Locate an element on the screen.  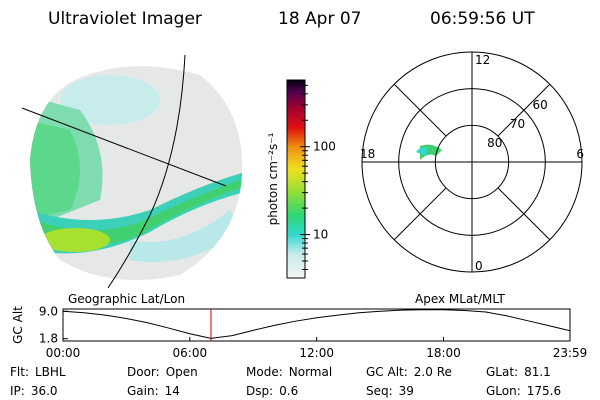
polar-label: Apex MLat/MLT is located at coordinates (460, 299).